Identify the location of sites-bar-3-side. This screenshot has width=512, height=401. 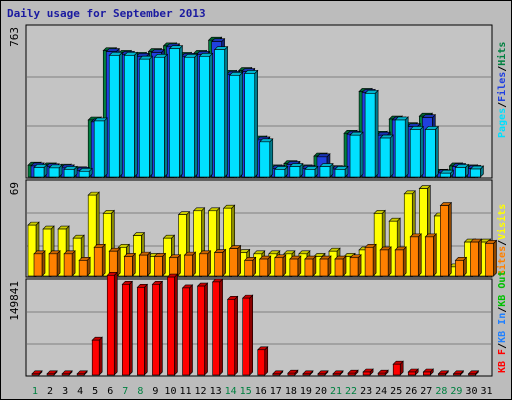
(73, 263).